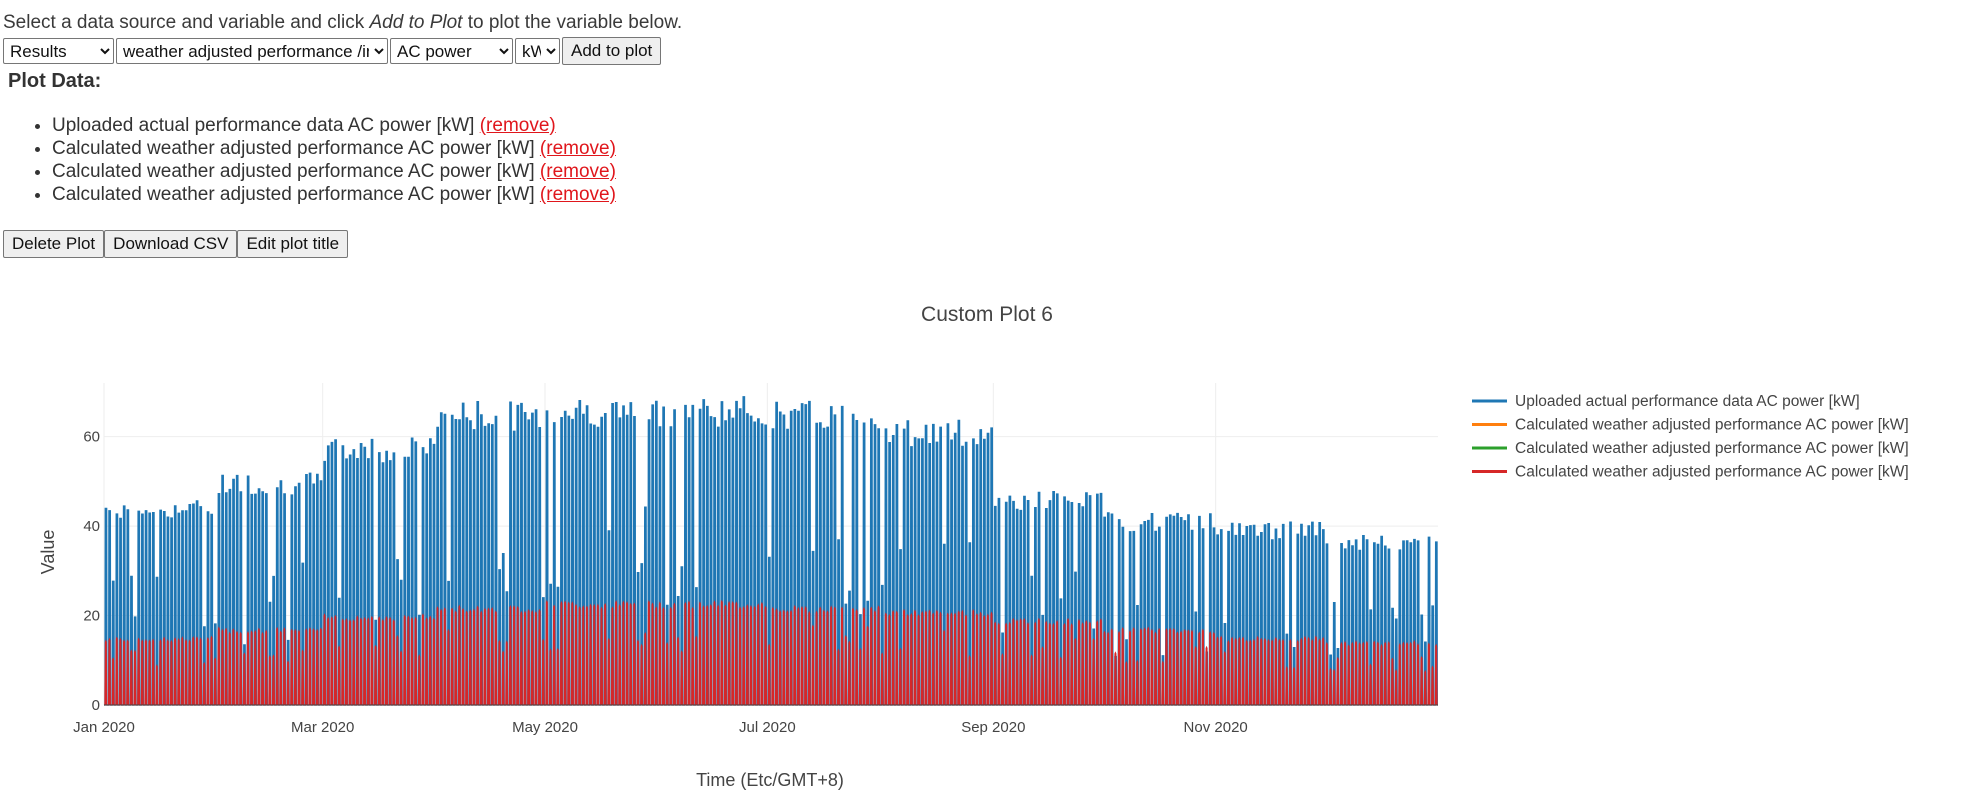 The height and width of the screenshot is (805, 1963). What do you see at coordinates (91, 526) in the screenshot?
I see `y-tick-label: 40` at bounding box center [91, 526].